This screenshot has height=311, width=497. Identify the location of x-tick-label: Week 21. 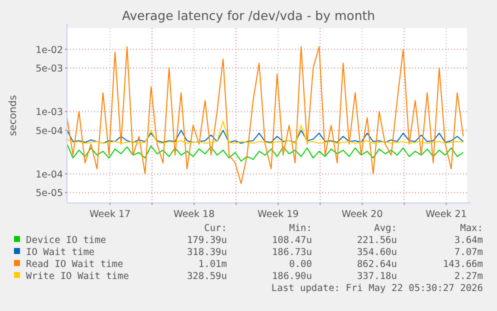
(446, 214).